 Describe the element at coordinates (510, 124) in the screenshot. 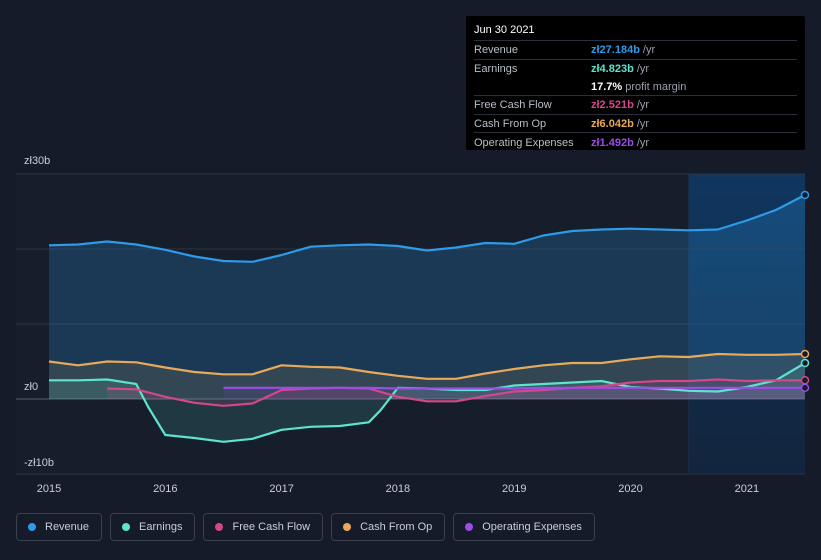

I see `tooltip-label: Cash From Op` at that location.